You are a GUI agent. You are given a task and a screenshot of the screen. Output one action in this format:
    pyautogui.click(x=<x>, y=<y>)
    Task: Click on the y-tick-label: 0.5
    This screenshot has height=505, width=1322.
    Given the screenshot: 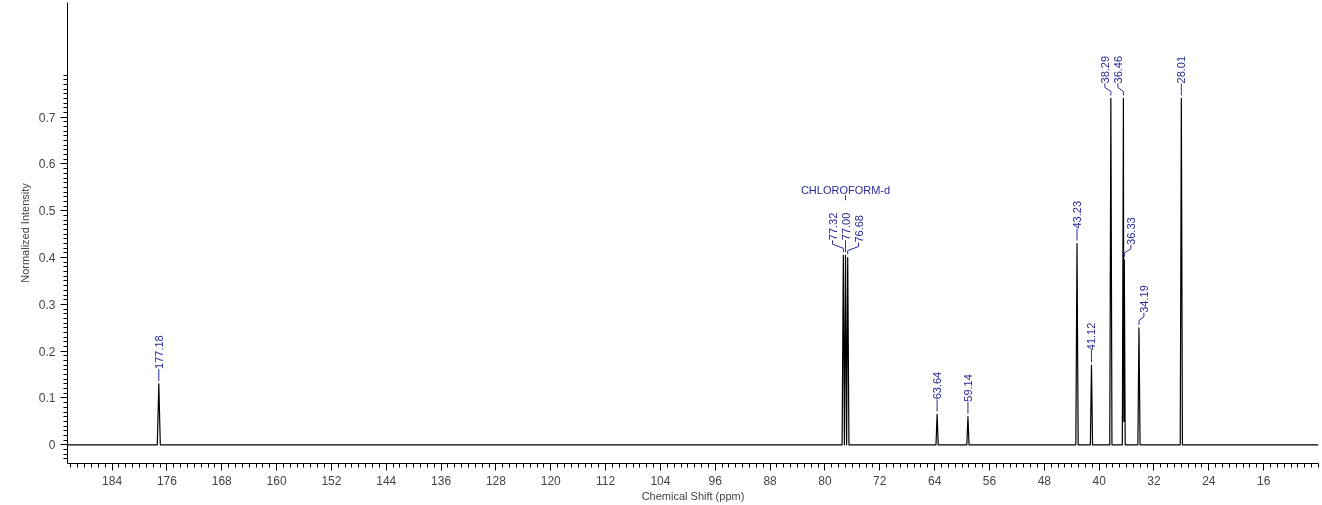 What is the action you would take?
    pyautogui.click(x=47, y=211)
    